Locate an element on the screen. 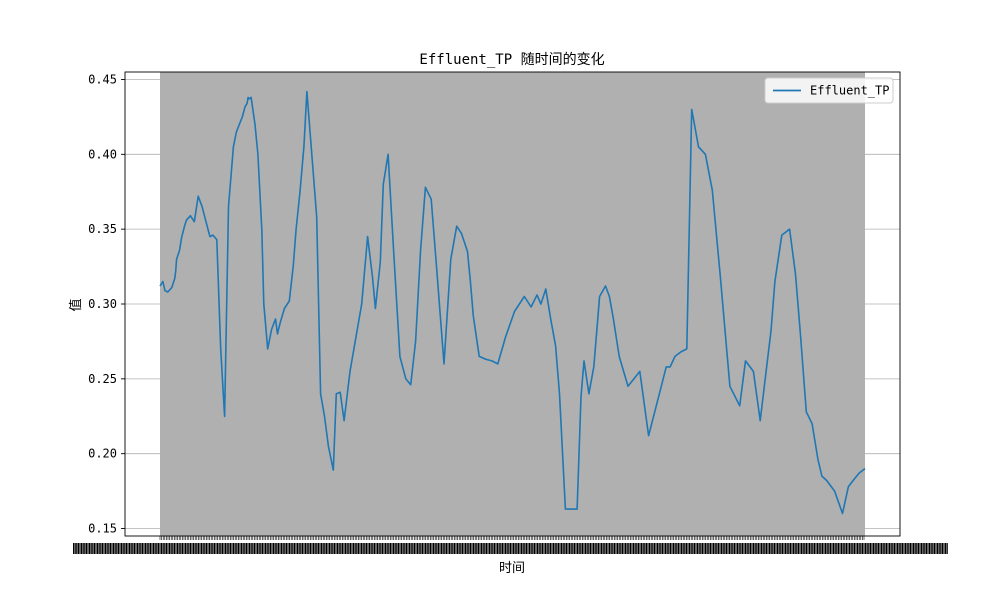 This screenshot has height=600, width=1000. y-tick-label: 0.35 is located at coordinates (102, 229).